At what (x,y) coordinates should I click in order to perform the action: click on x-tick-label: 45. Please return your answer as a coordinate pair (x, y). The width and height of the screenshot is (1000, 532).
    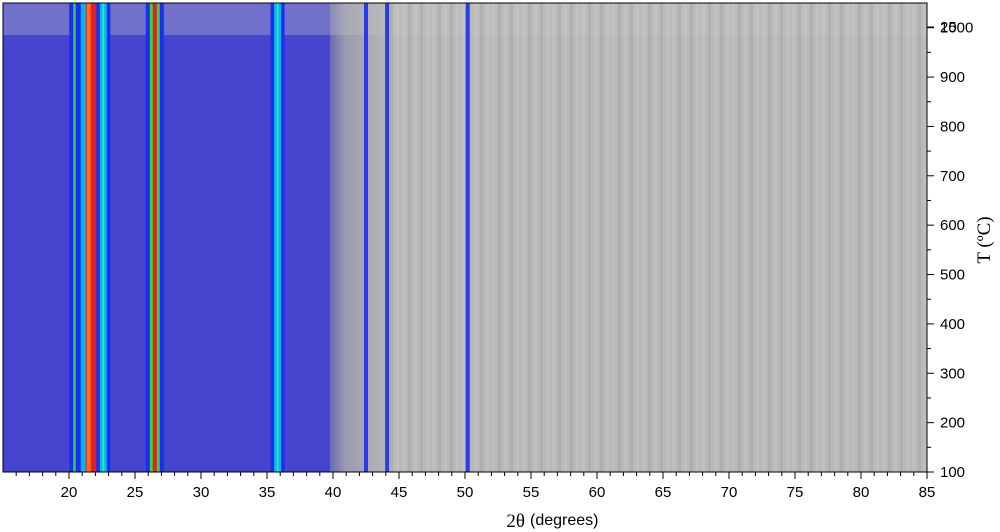
    Looking at the image, I should click on (399, 492).